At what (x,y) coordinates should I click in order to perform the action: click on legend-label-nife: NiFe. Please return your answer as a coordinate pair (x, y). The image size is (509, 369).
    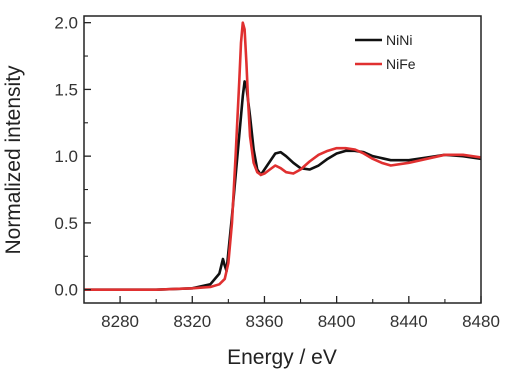
    Looking at the image, I should click on (401, 64).